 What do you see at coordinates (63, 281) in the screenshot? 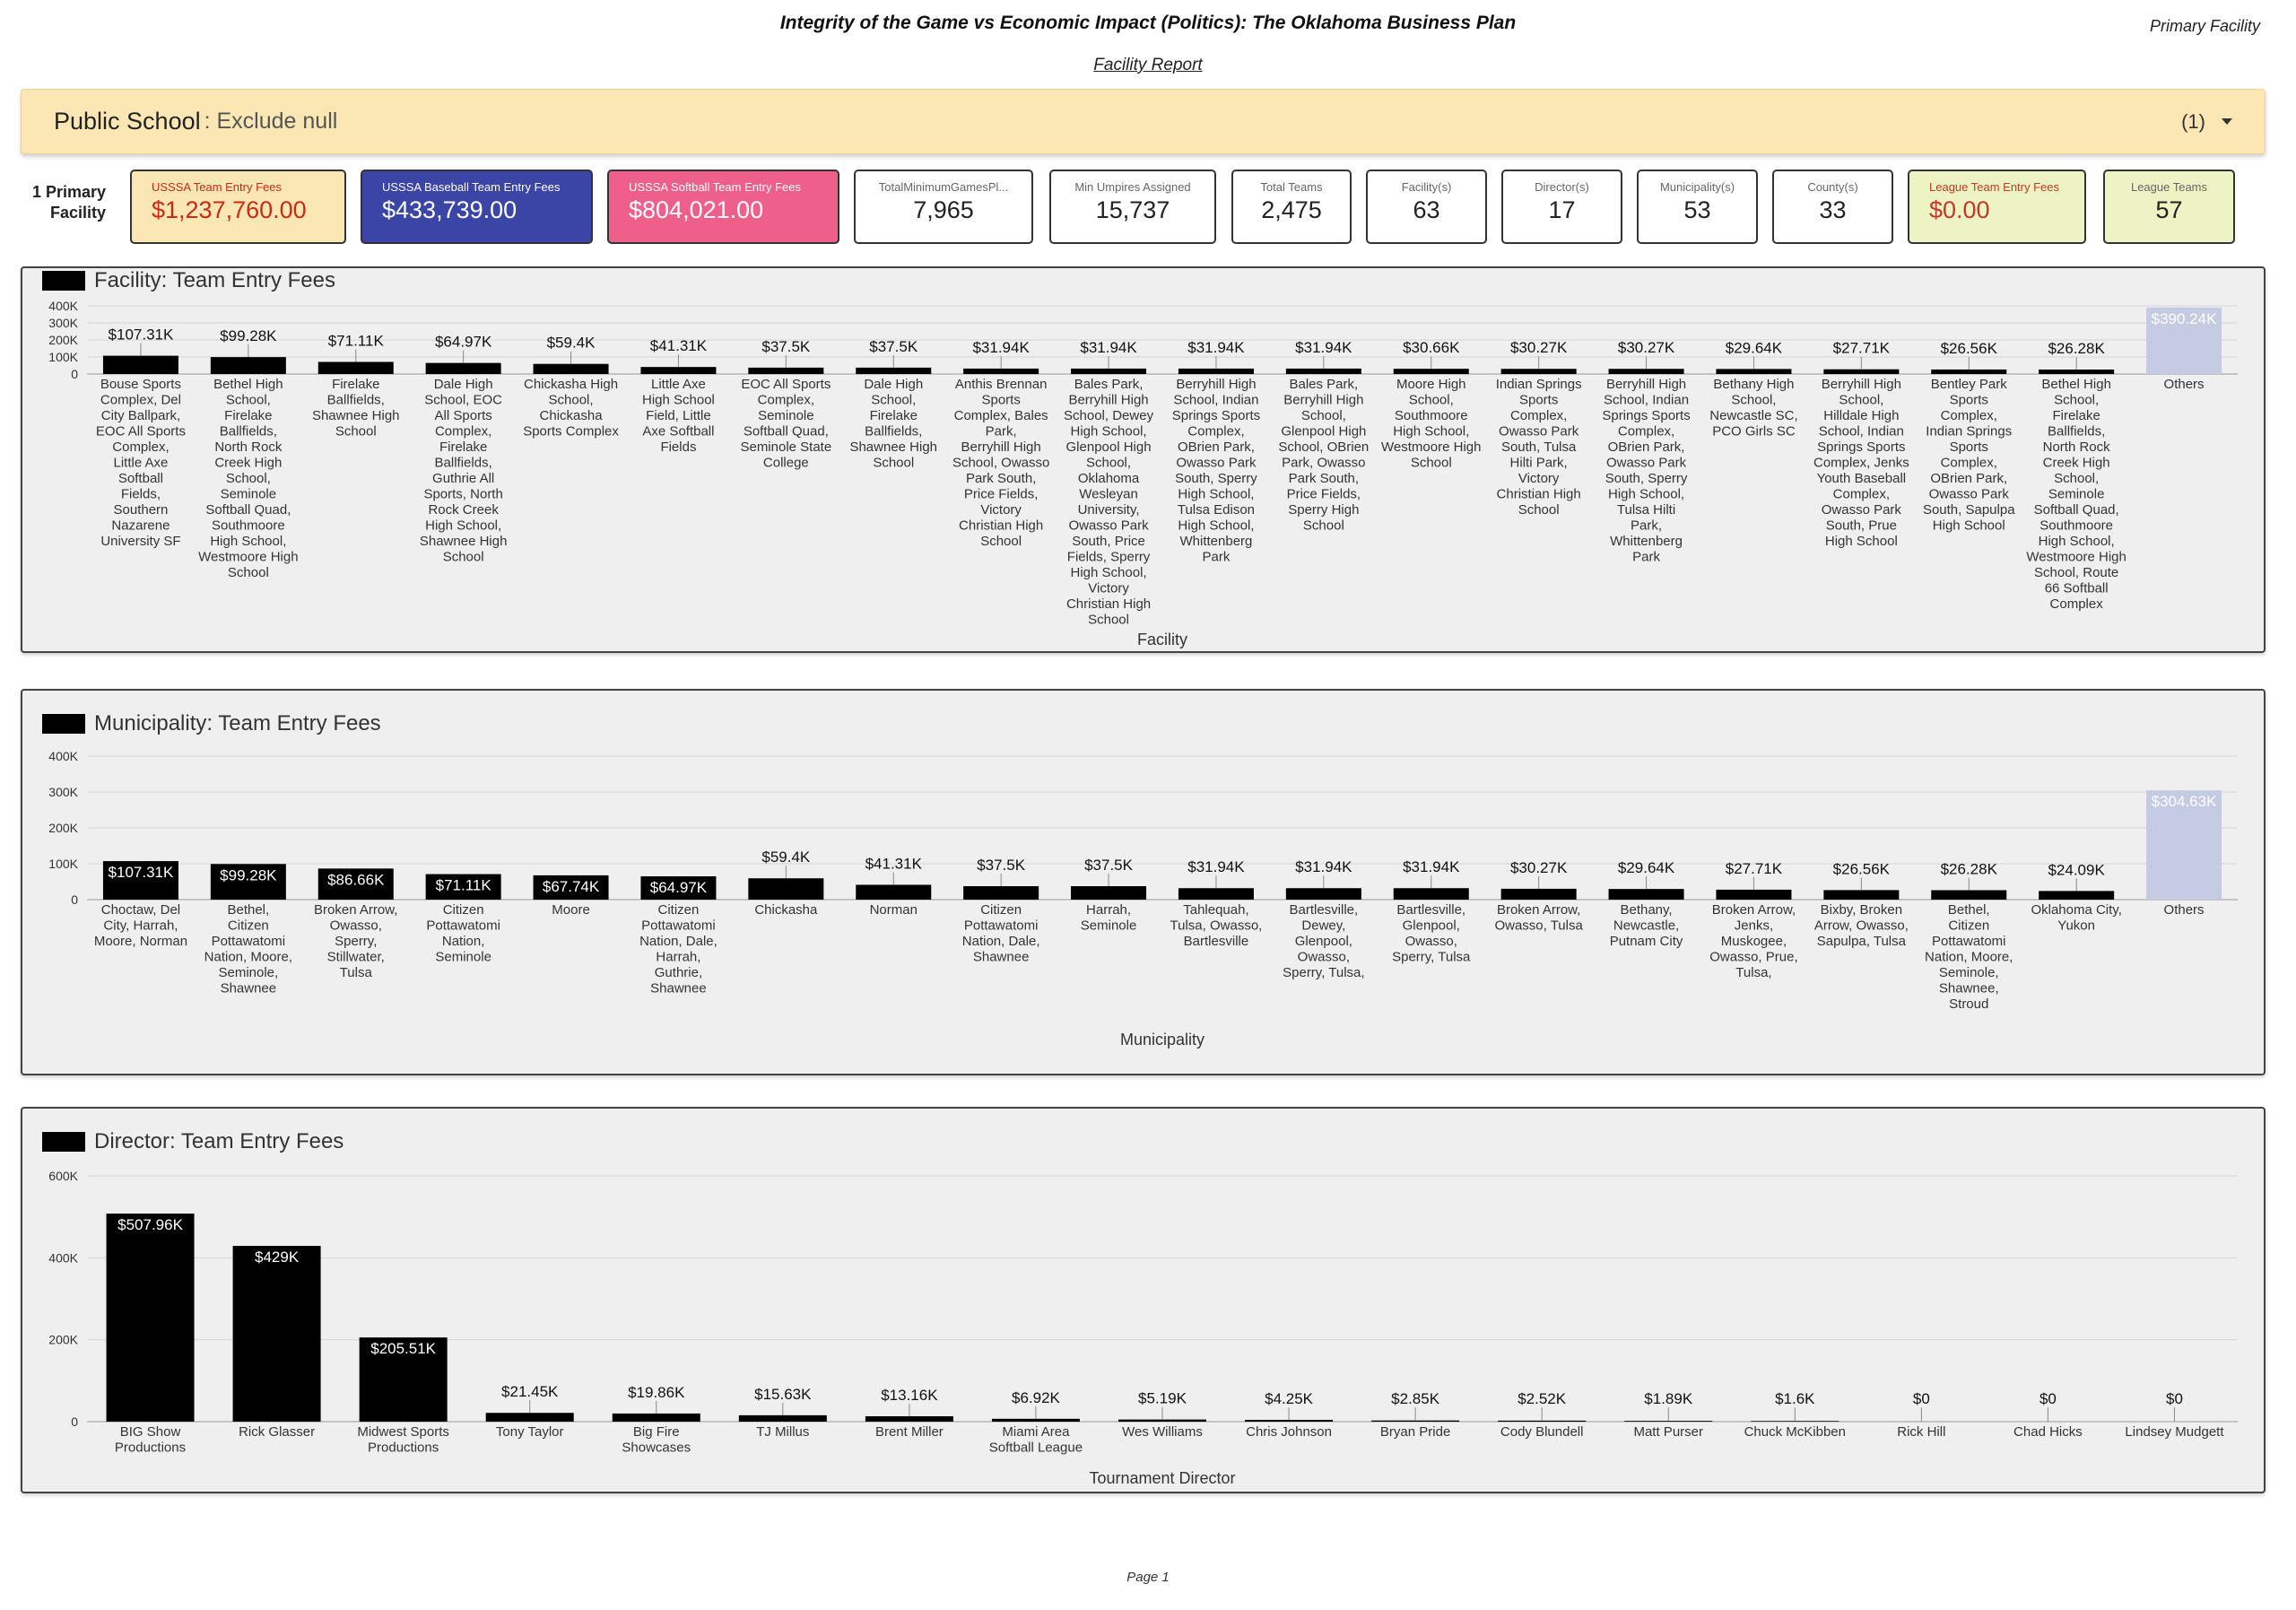
I see `legend-swatch` at bounding box center [63, 281].